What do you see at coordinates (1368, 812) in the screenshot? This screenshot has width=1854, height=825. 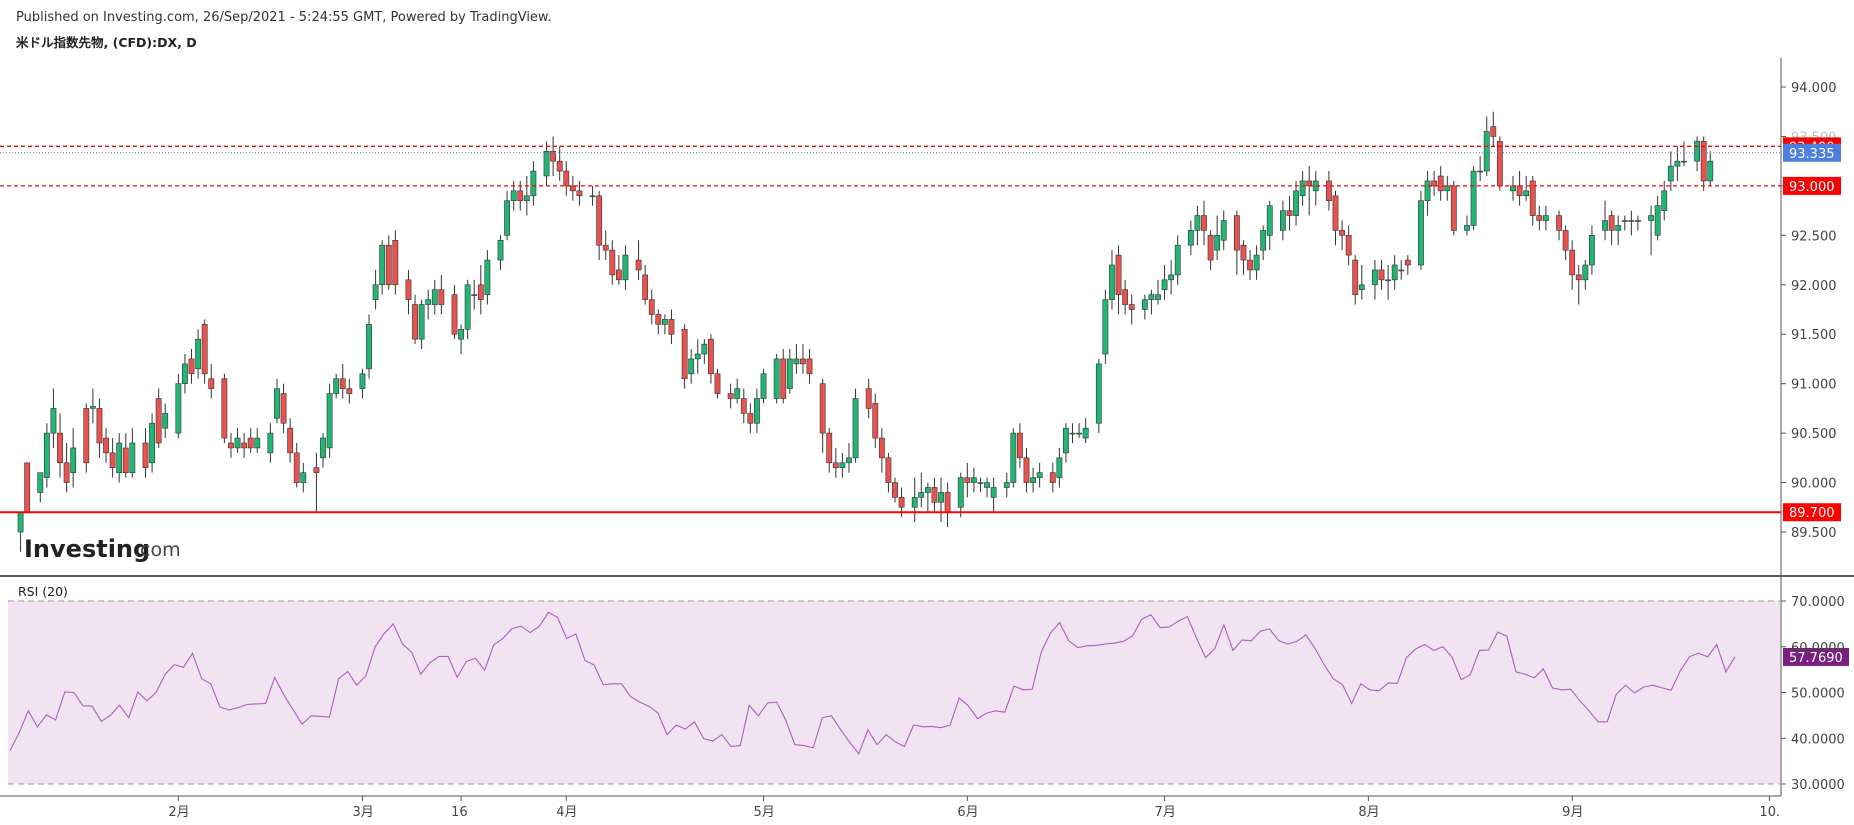 I see `time-tick-label: 8月` at bounding box center [1368, 812].